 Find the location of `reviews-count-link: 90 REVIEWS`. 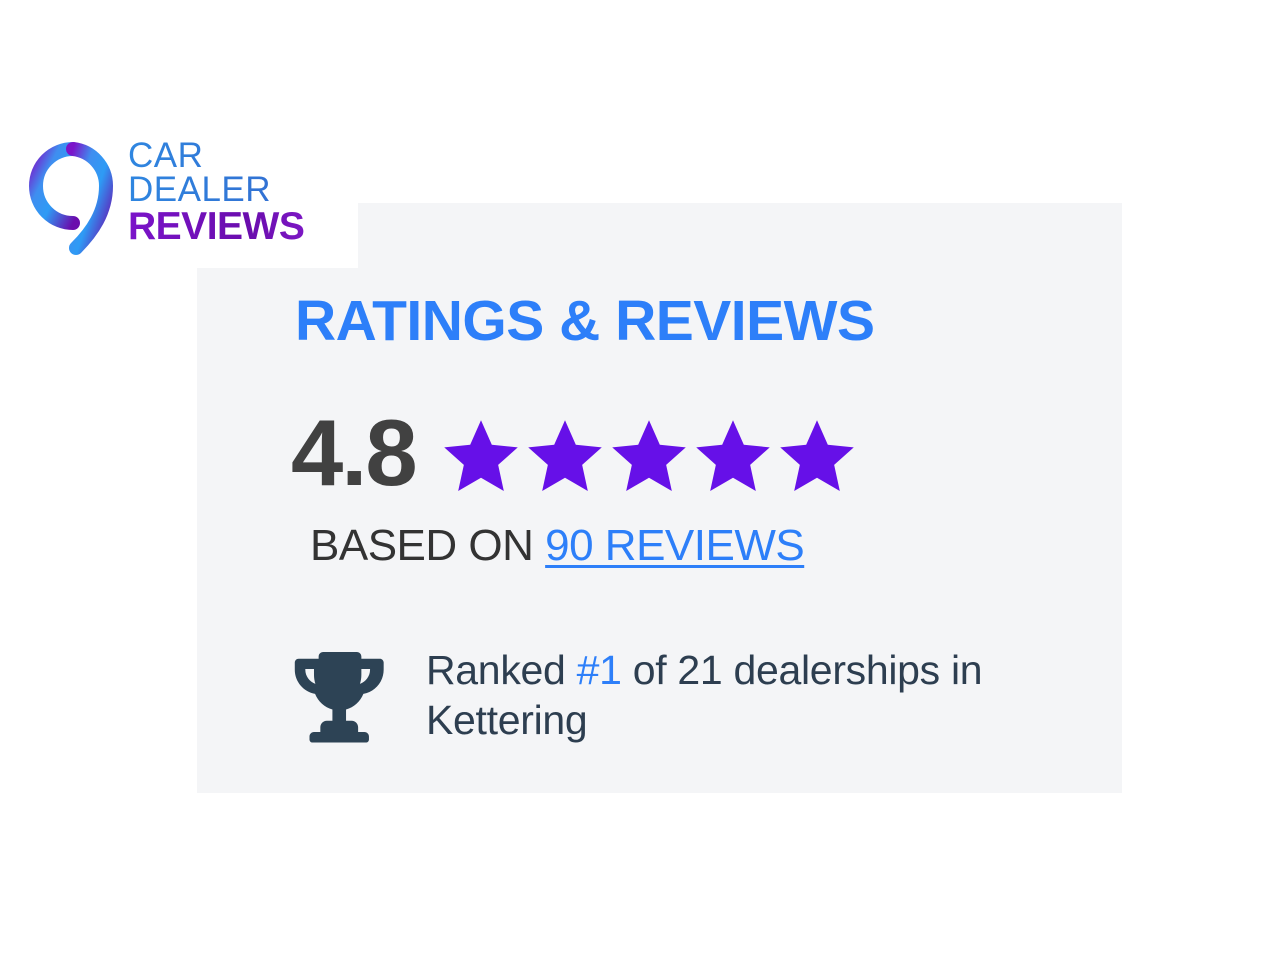

reviews-count-link: 90 REVIEWS is located at coordinates (675, 545).